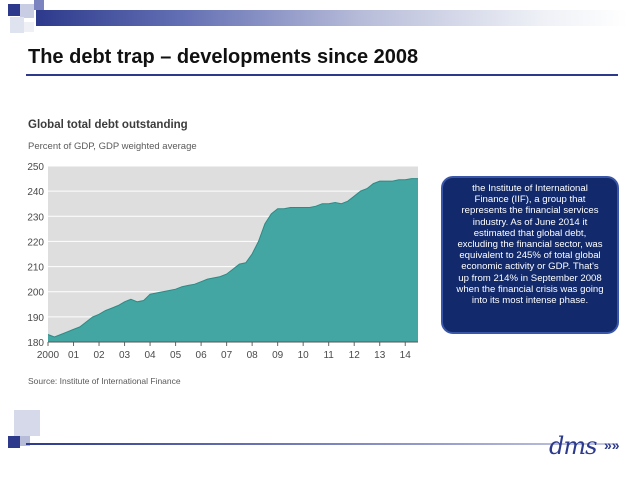 This screenshot has width=638, height=479. I want to click on y-tick-label: 200, so click(35, 293).